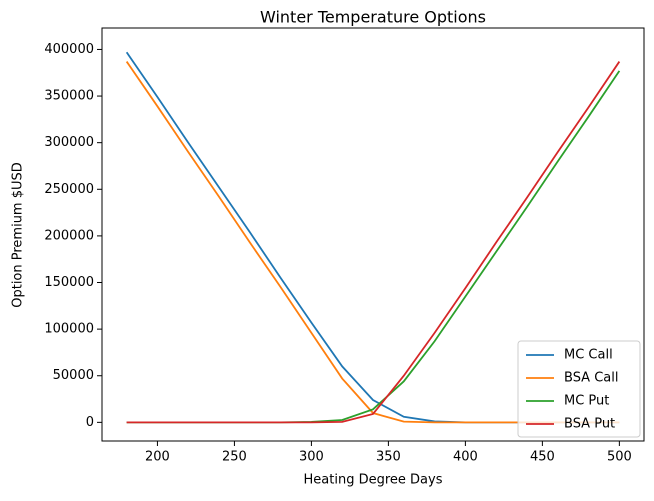 The height and width of the screenshot is (501, 654). Describe the element at coordinates (18, 235) in the screenshot. I see `y-axis-label: Option Premium $USD` at that location.